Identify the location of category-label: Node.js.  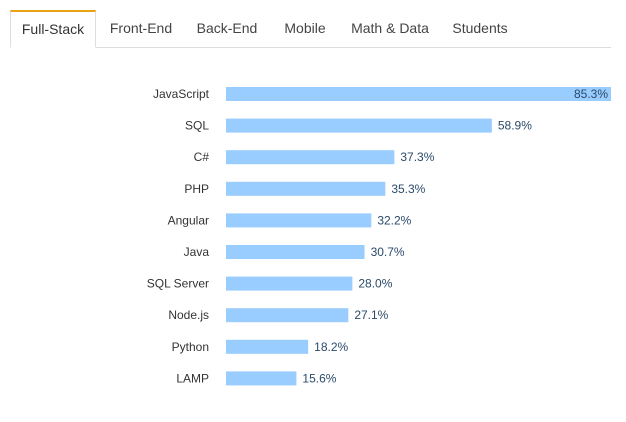
(188, 315).